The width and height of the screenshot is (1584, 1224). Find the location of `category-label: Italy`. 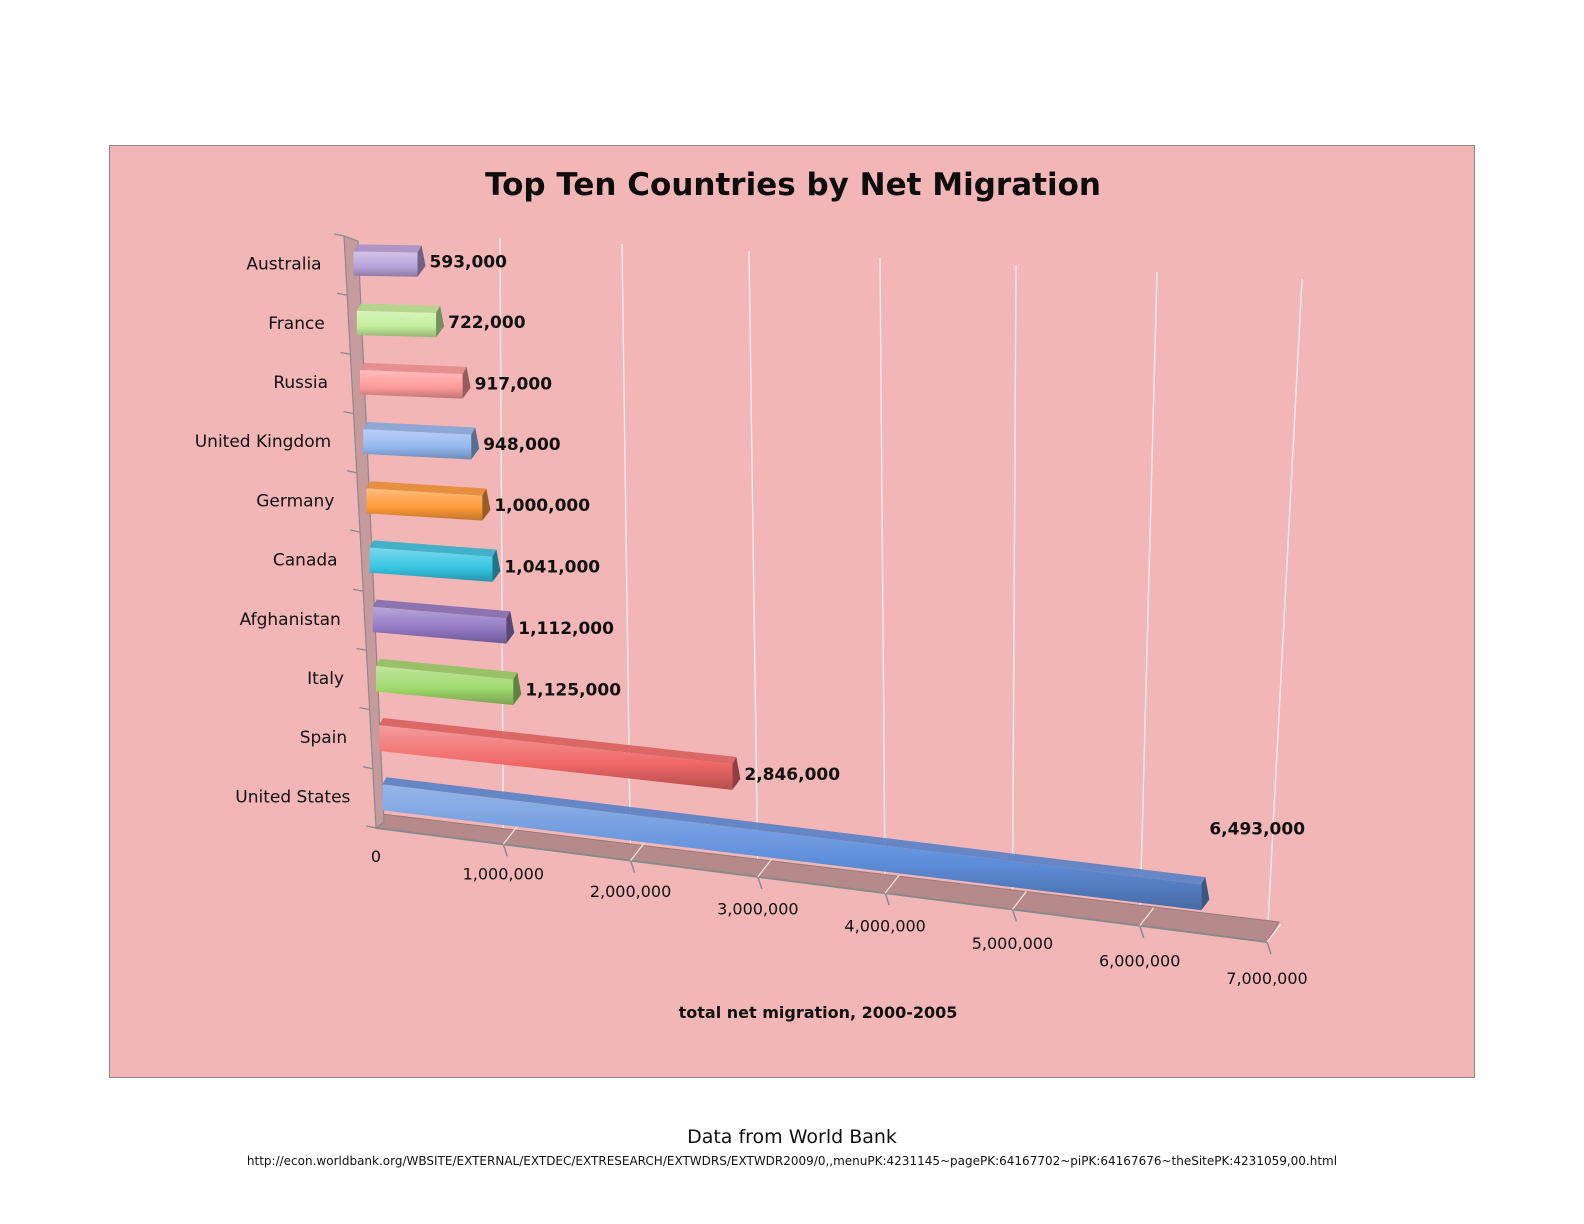

category-label: Italy is located at coordinates (325, 679).